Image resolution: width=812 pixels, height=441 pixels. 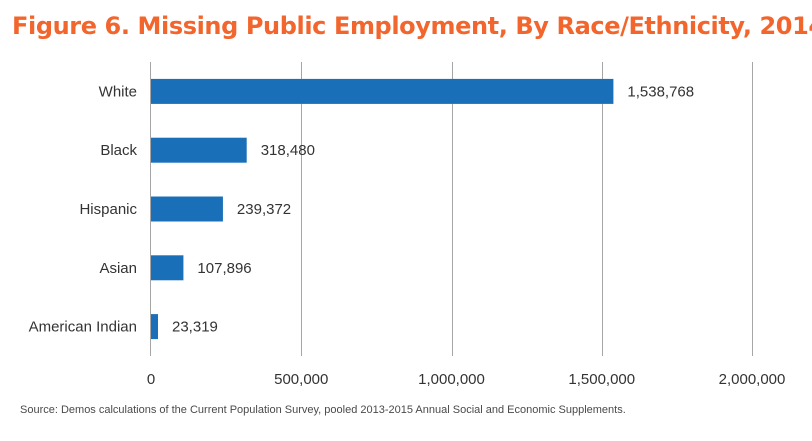 I want to click on x-tick-label-3: 1,500,000, so click(x=601, y=379).